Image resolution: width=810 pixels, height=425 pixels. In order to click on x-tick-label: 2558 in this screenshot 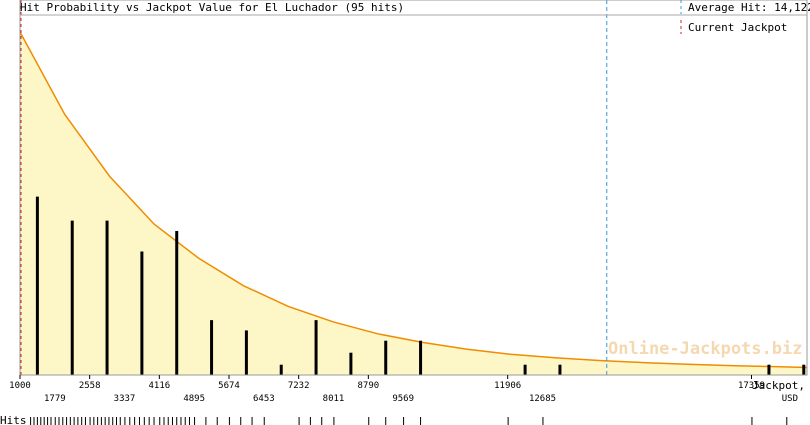, I will do `click(90, 386)`.